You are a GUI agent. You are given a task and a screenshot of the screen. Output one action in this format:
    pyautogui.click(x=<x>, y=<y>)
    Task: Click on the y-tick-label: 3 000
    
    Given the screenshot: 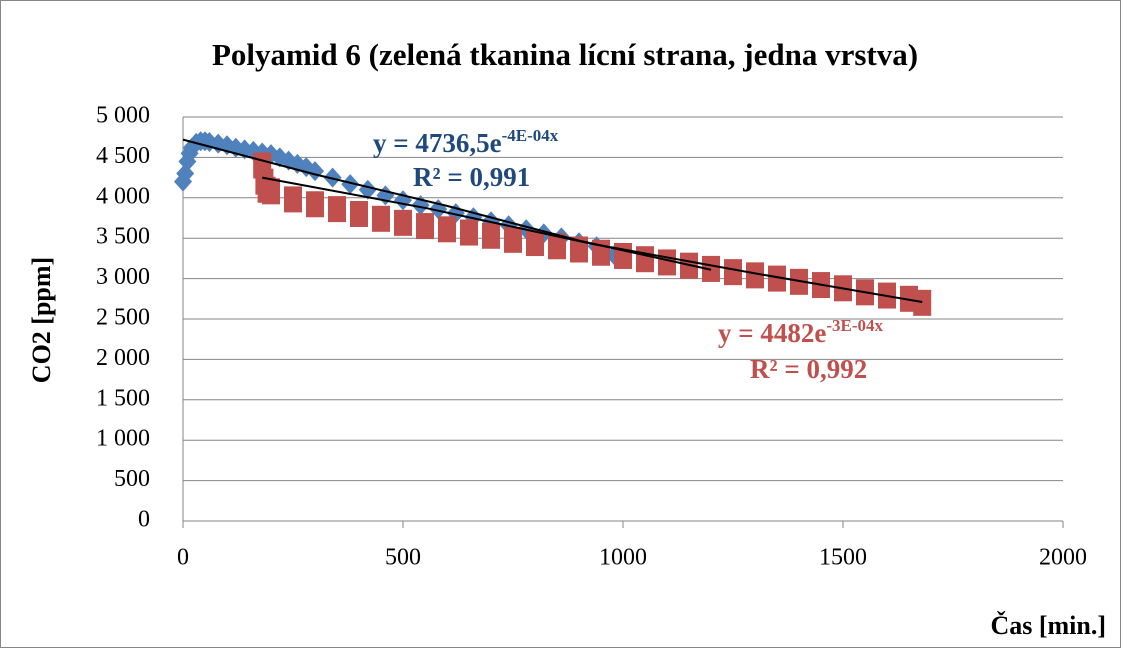 What is the action you would take?
    pyautogui.click(x=123, y=277)
    